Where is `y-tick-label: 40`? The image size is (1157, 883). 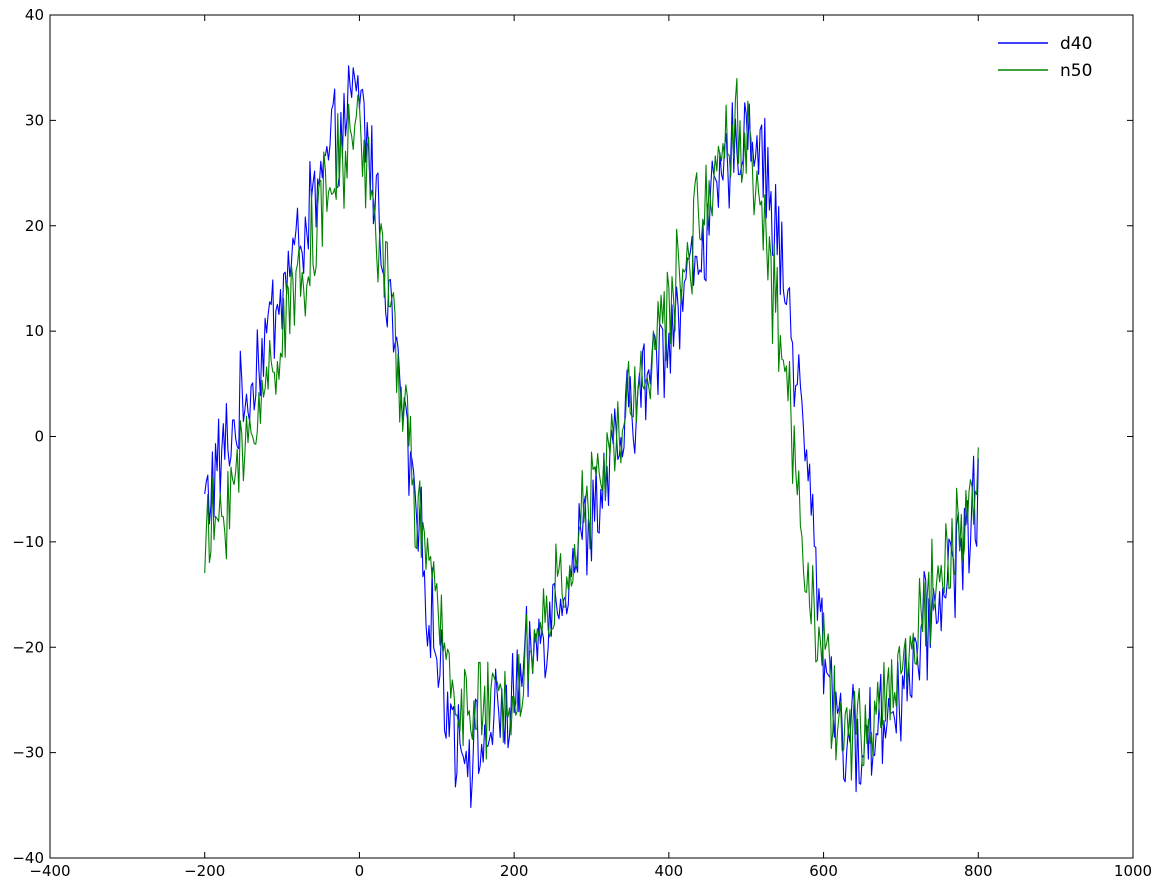
y-tick-label: 40 is located at coordinates (34, 15).